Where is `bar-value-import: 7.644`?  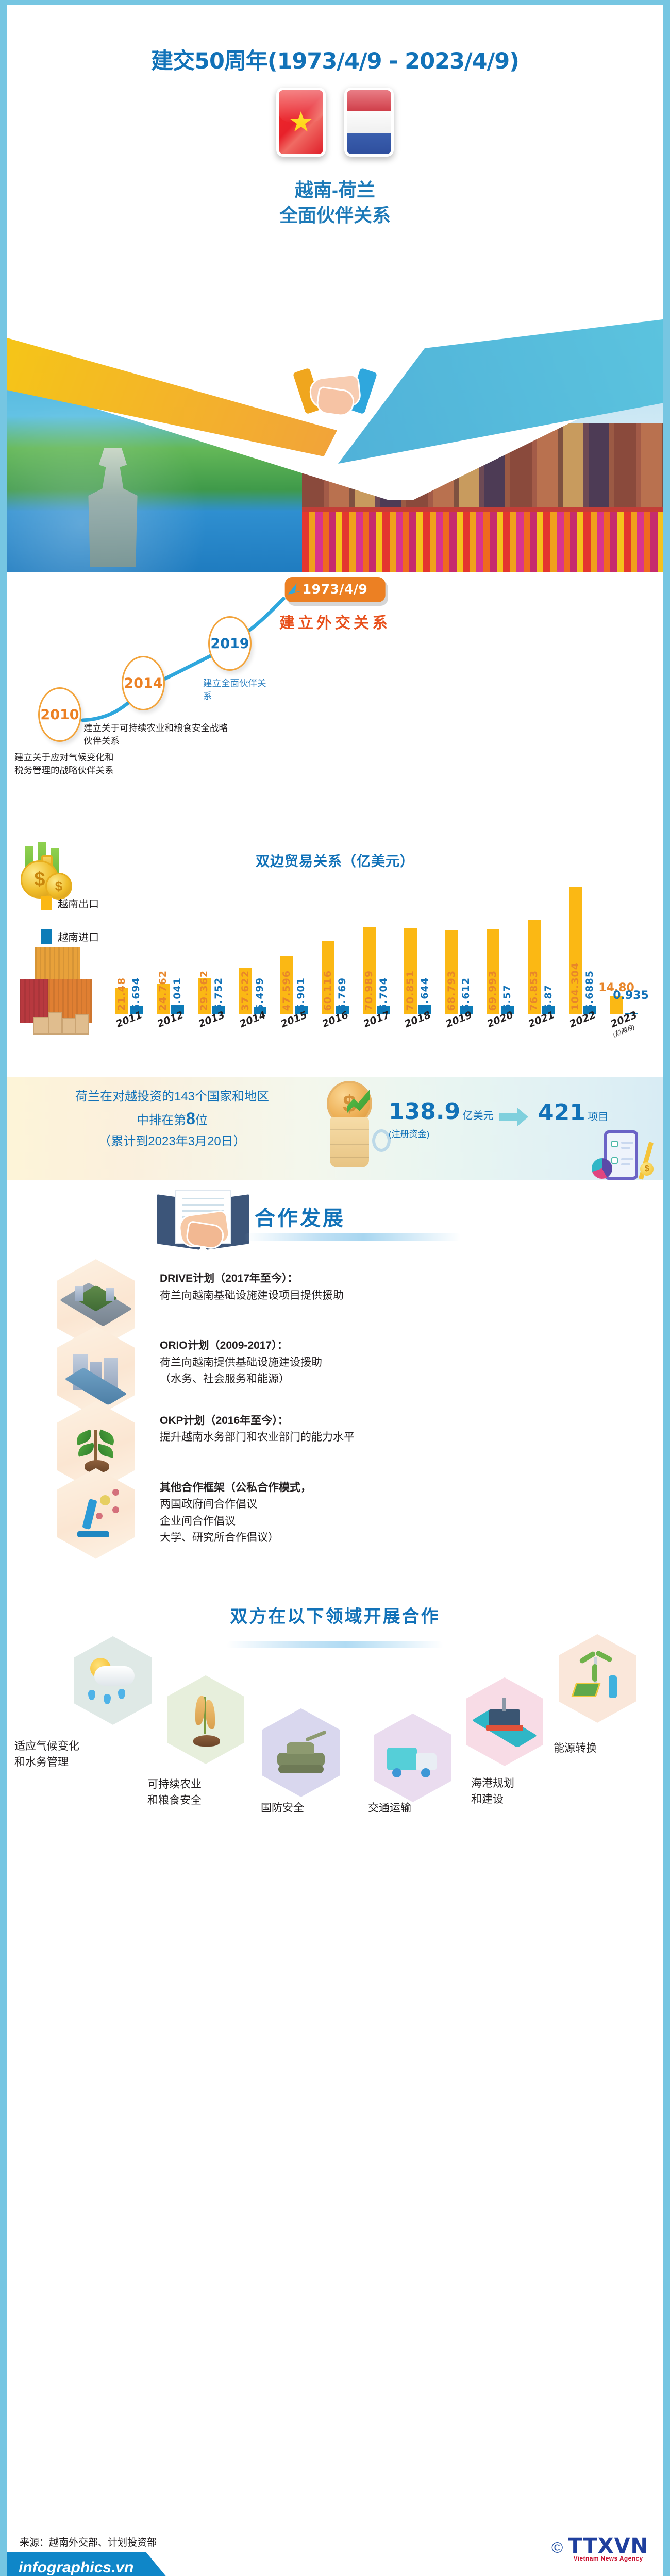 bar-value-import: 7.644 is located at coordinates (424, 994).